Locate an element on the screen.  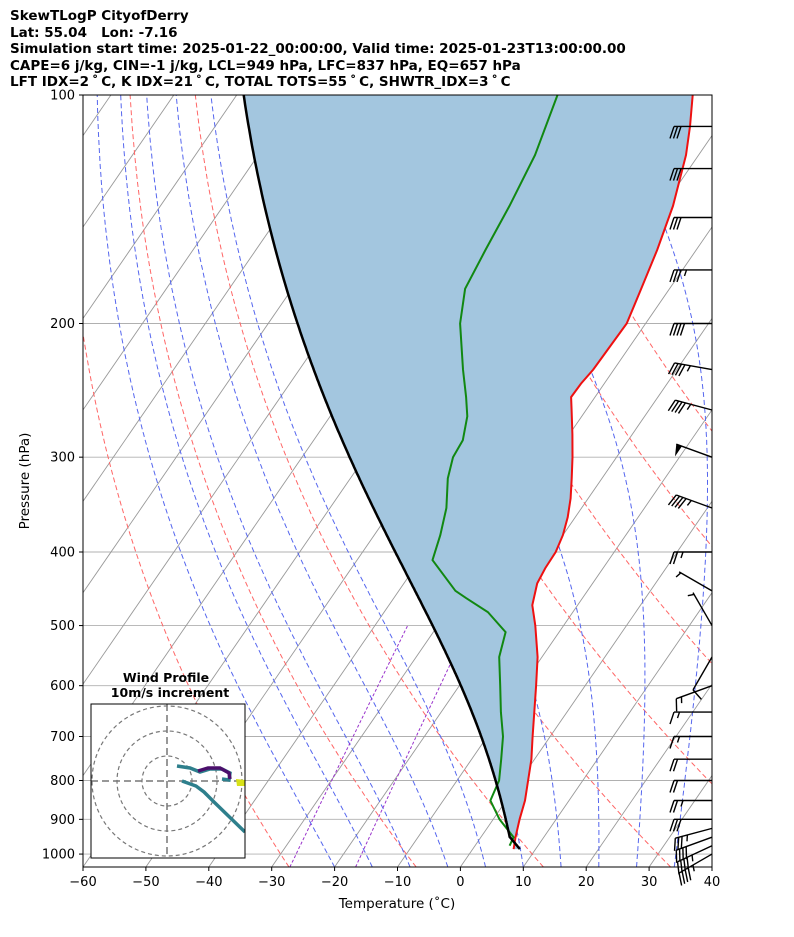
x-tick-label: 30 is located at coordinates (649, 882).